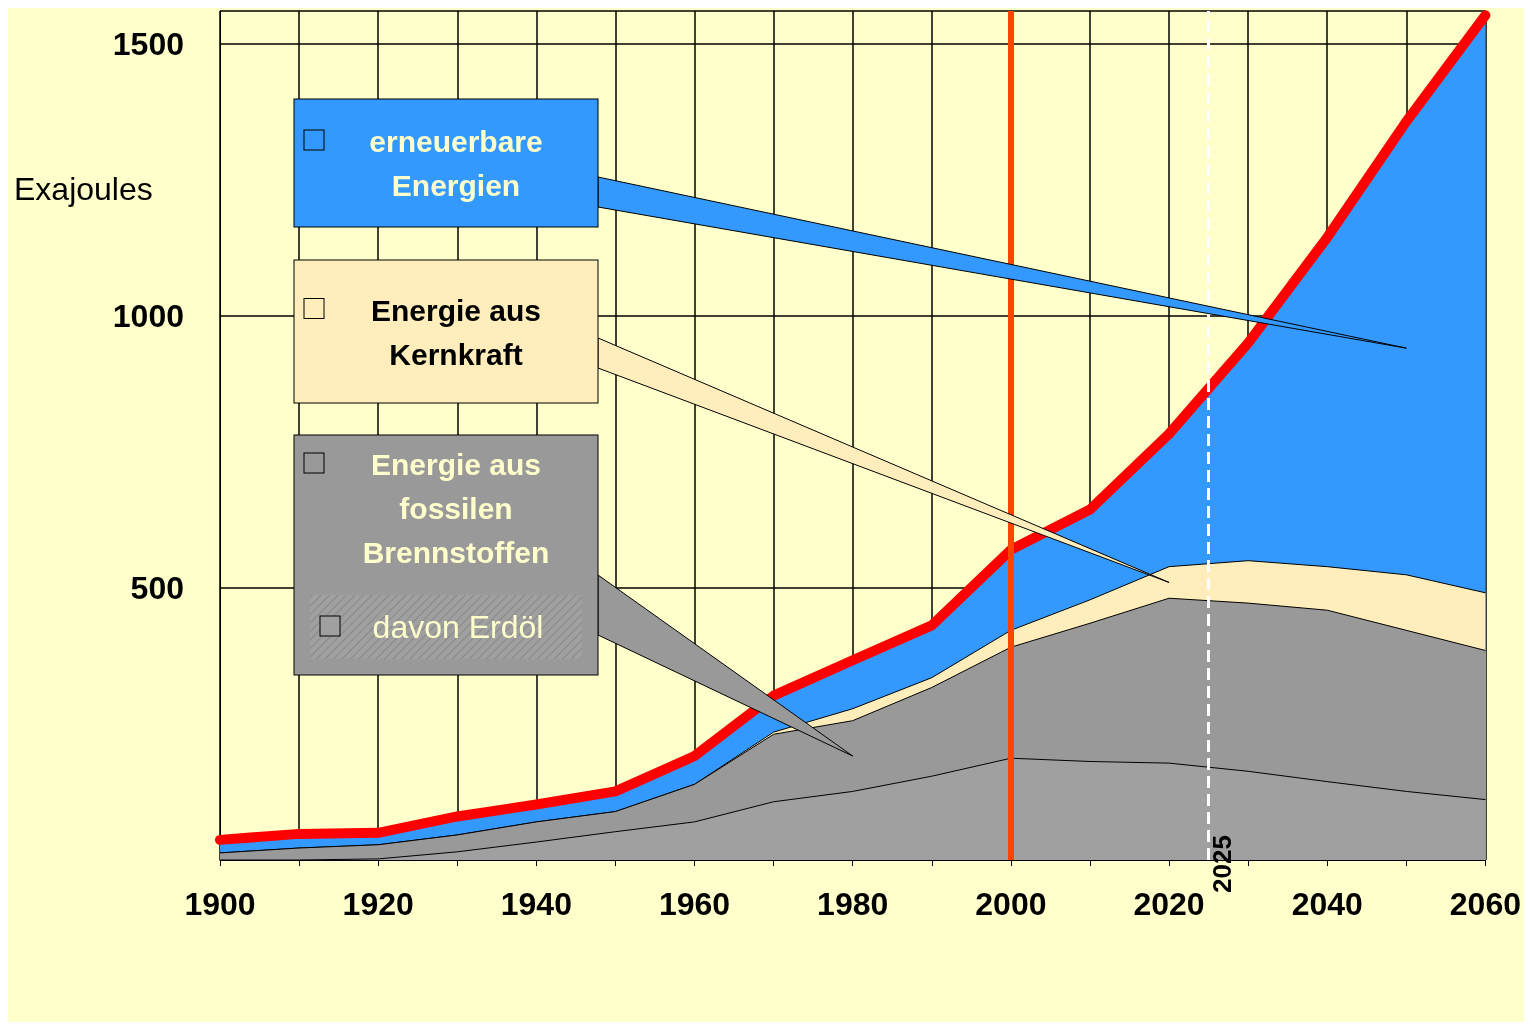  What do you see at coordinates (1169, 904) in the screenshot?
I see `x-tick-label: 2020` at bounding box center [1169, 904].